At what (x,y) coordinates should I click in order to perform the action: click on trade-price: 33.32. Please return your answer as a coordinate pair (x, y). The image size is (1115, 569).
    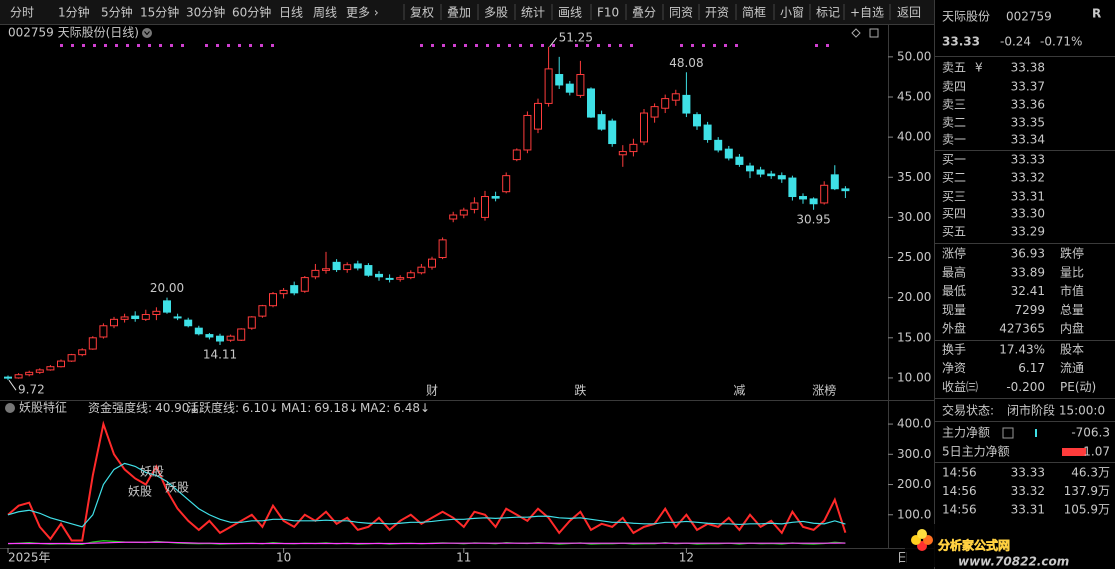
    Looking at the image, I should click on (1028, 491).